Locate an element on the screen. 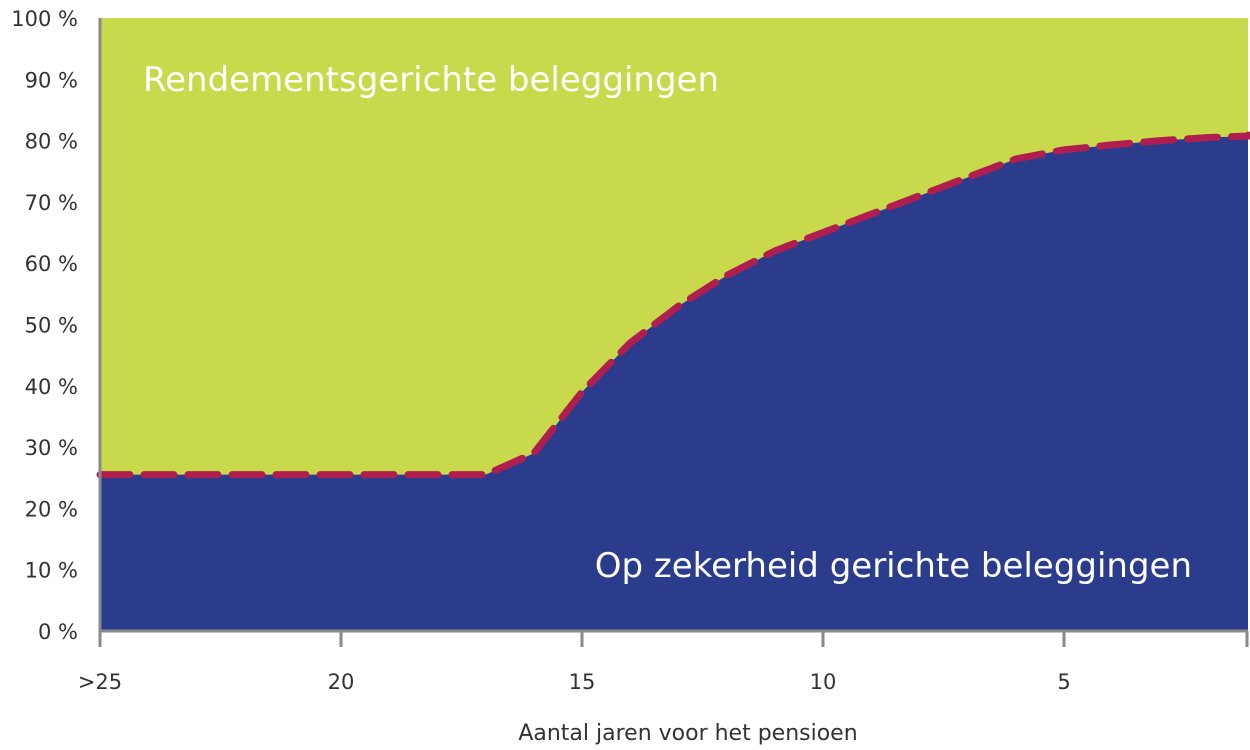  x-tick-label: 15 is located at coordinates (582, 682).